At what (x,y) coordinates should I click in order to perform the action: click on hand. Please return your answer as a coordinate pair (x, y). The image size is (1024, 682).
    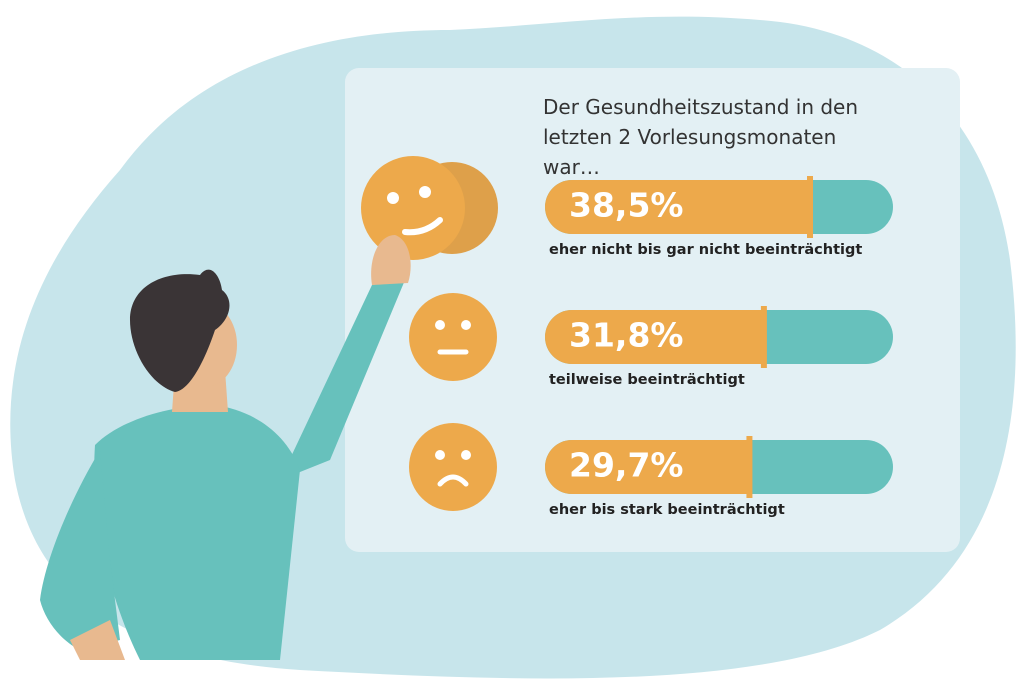
    Looking at the image, I should click on (391, 260).